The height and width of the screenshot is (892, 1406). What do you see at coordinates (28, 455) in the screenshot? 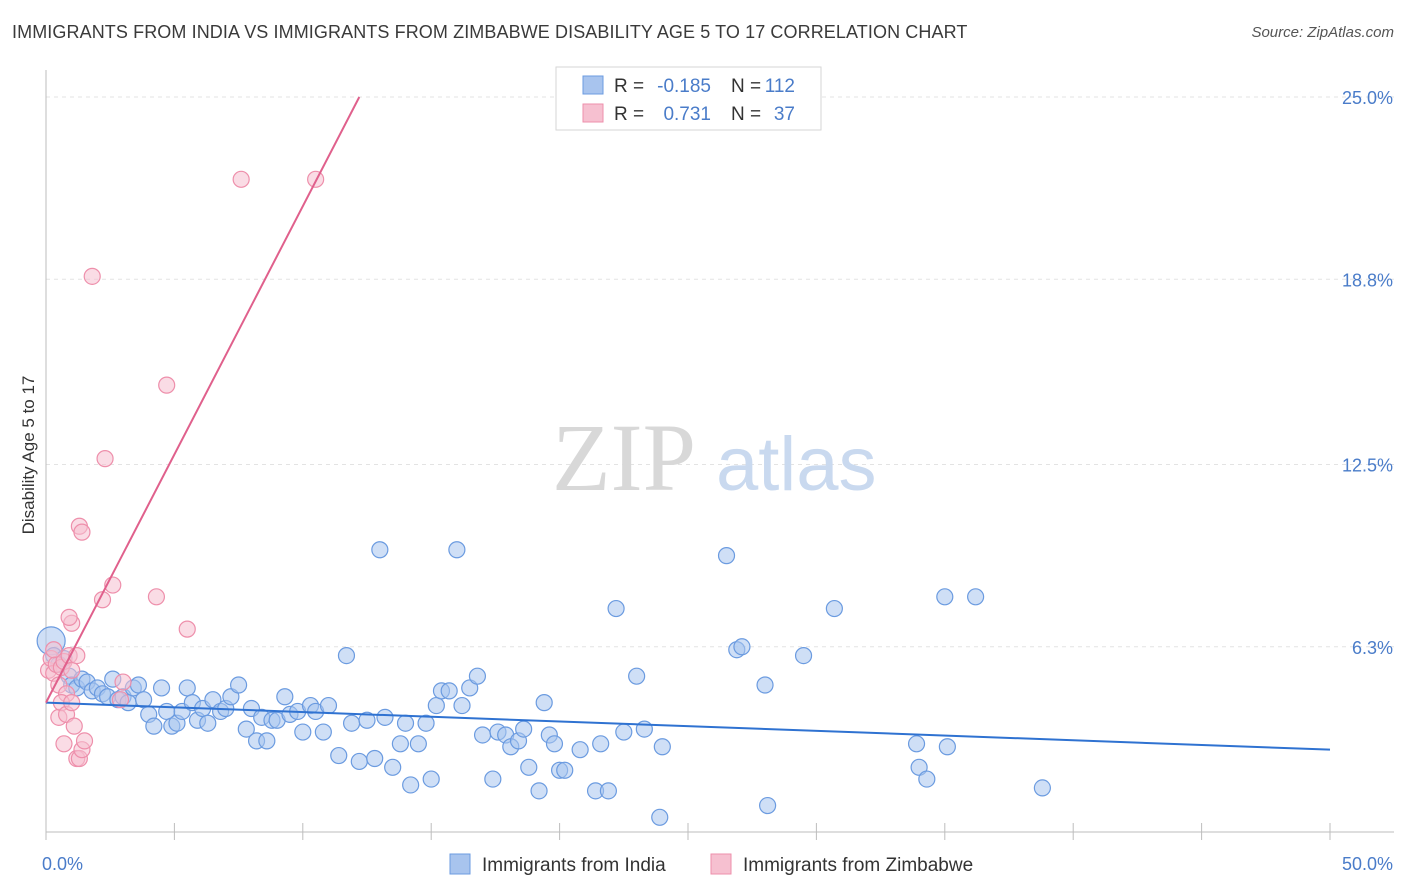
I see `y-axis-title: Disability Age 5 to 17` at bounding box center [28, 455].